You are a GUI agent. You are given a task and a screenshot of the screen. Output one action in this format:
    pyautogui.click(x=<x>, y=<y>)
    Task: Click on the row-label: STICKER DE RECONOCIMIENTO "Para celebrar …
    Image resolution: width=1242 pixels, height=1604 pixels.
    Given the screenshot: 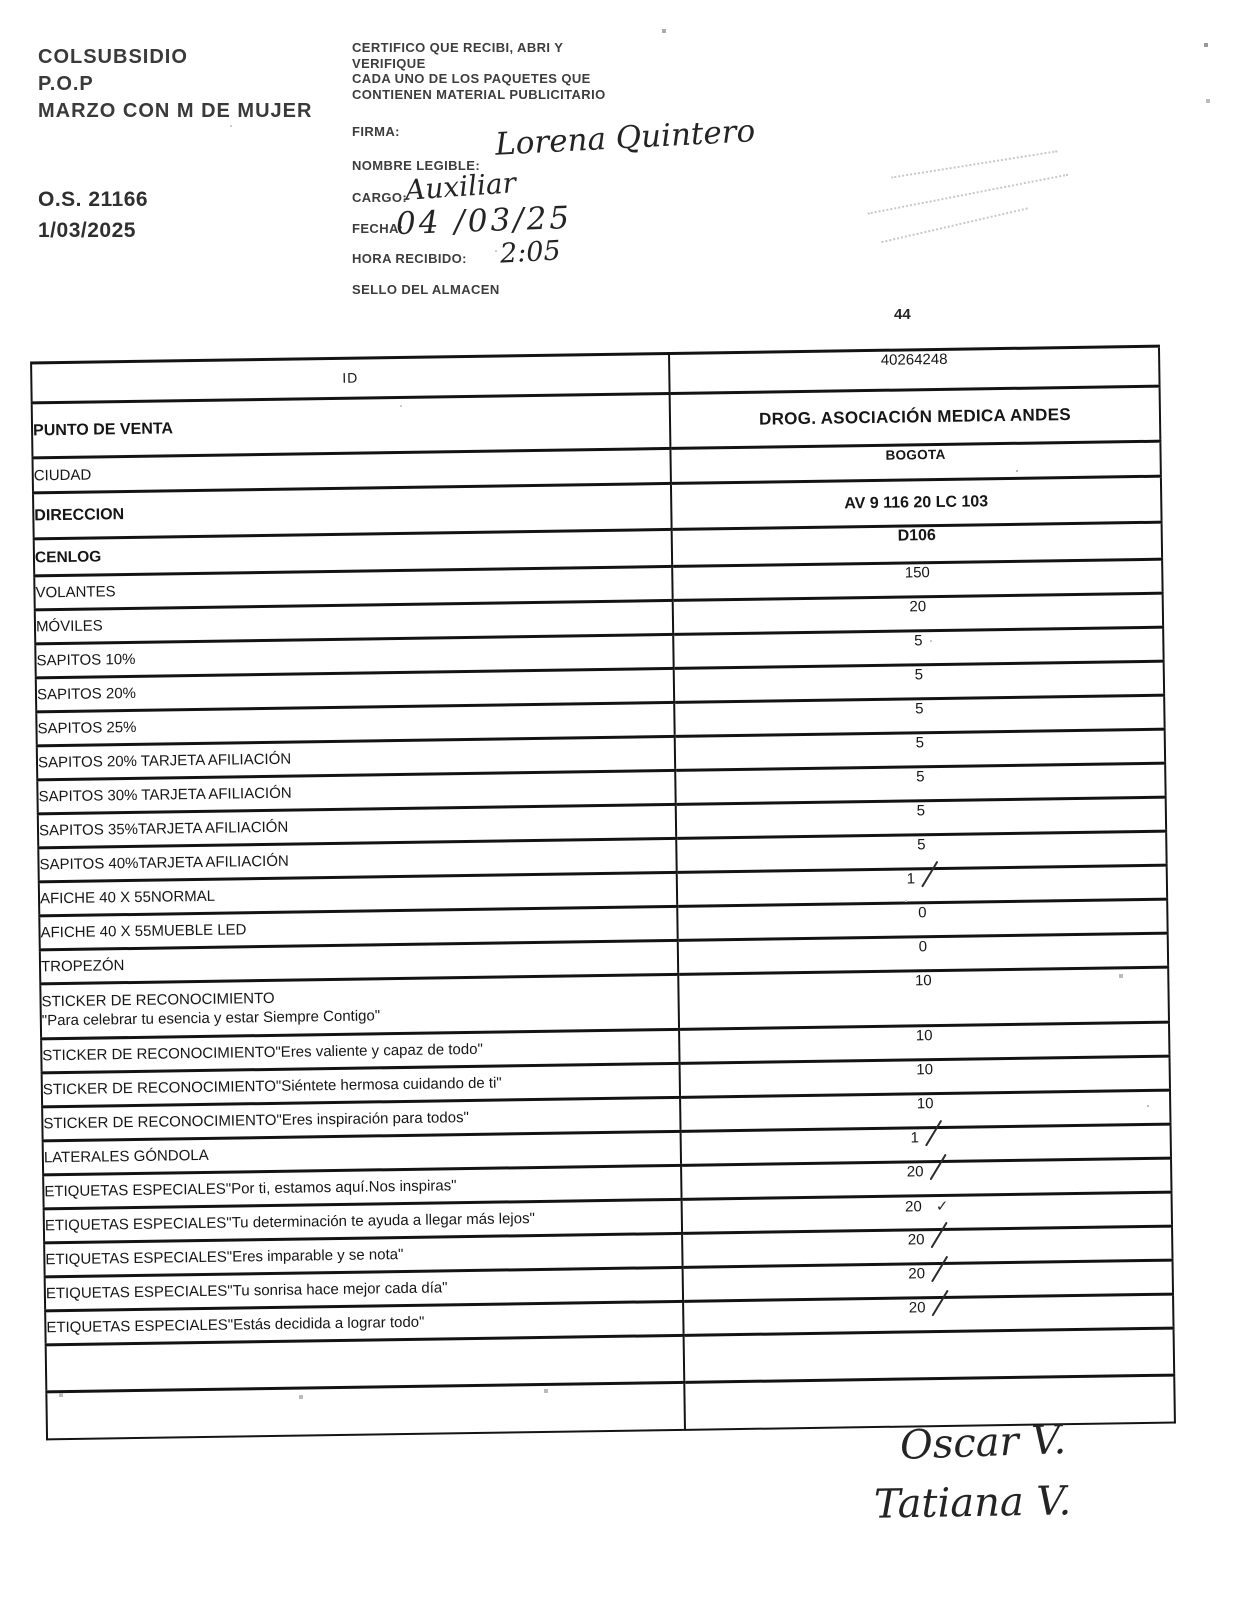 What is the action you would take?
    pyautogui.click(x=360, y=1006)
    